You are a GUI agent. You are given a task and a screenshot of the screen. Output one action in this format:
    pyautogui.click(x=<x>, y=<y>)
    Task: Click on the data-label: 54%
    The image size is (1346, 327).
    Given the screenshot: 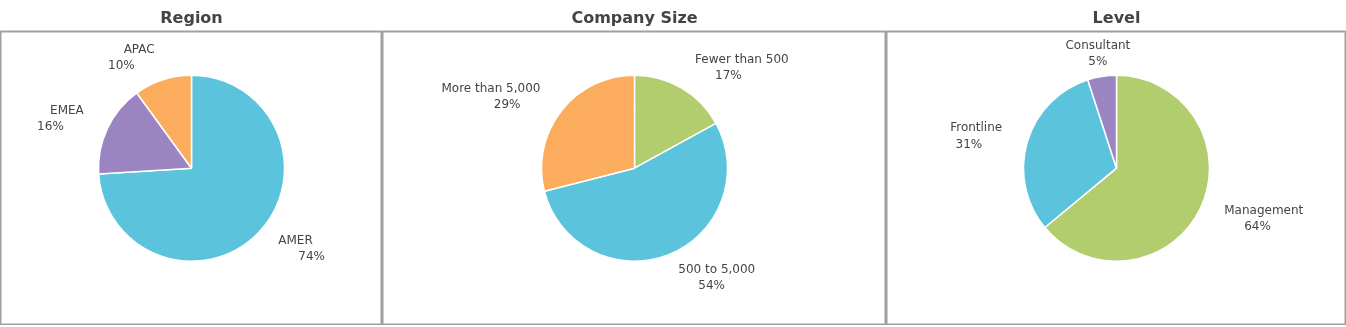 What is the action you would take?
    pyautogui.click(x=711, y=285)
    